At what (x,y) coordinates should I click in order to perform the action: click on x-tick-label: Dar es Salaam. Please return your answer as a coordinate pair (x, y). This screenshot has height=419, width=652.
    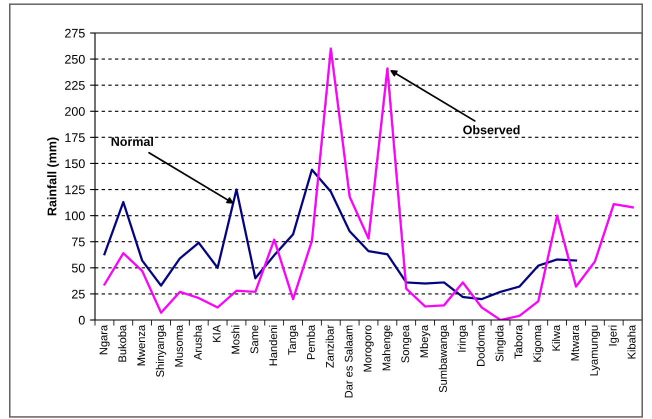
    Looking at the image, I should click on (348, 362).